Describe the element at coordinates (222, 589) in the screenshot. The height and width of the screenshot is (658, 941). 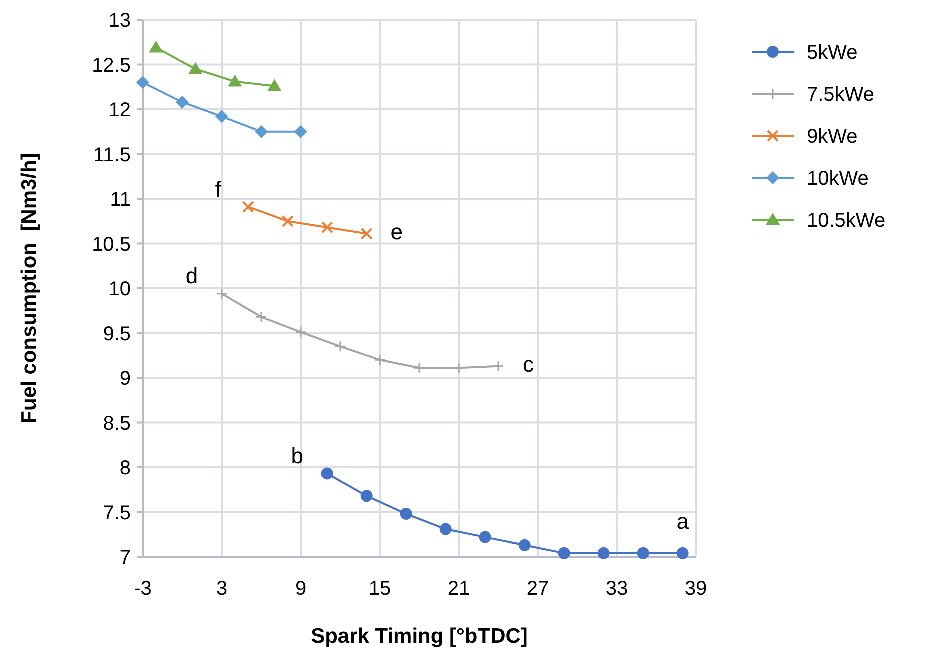
I see `x-tick-label: 3` at that location.